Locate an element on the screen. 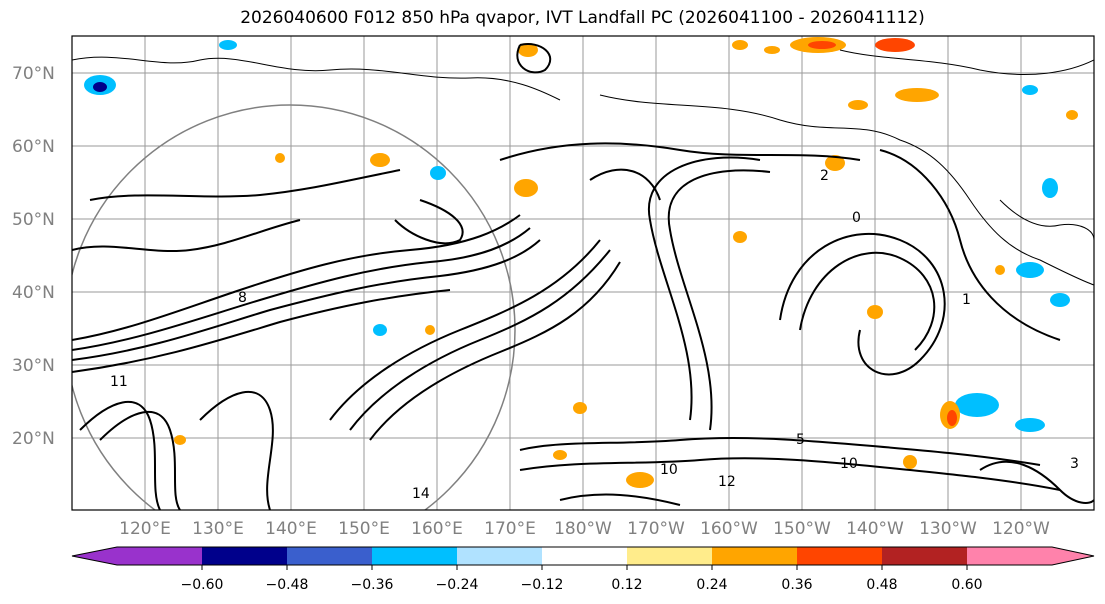 The image size is (1105, 604). contour-label: 0 is located at coordinates (856, 218).